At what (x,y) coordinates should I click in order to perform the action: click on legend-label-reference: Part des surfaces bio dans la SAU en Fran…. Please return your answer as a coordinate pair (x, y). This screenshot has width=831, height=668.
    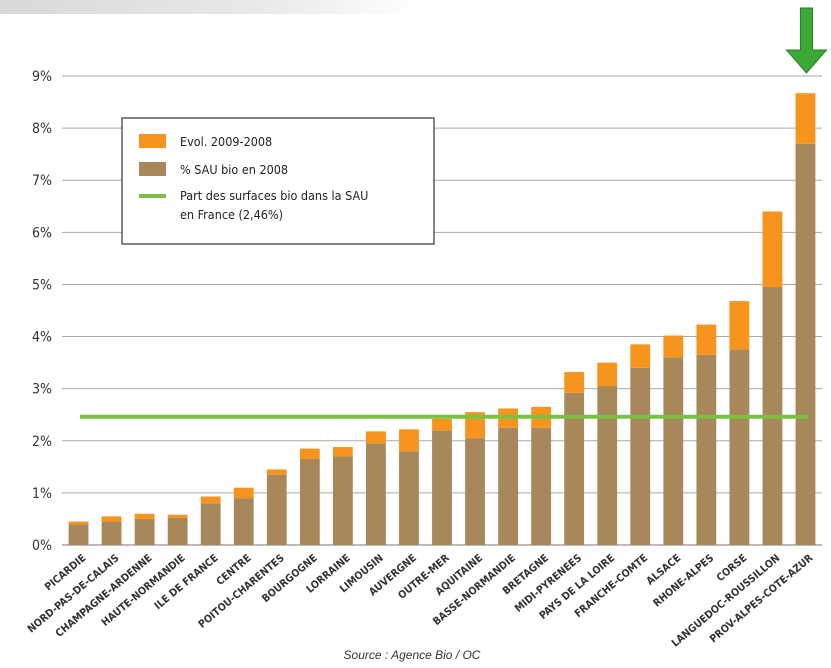
    Looking at the image, I should click on (274, 205).